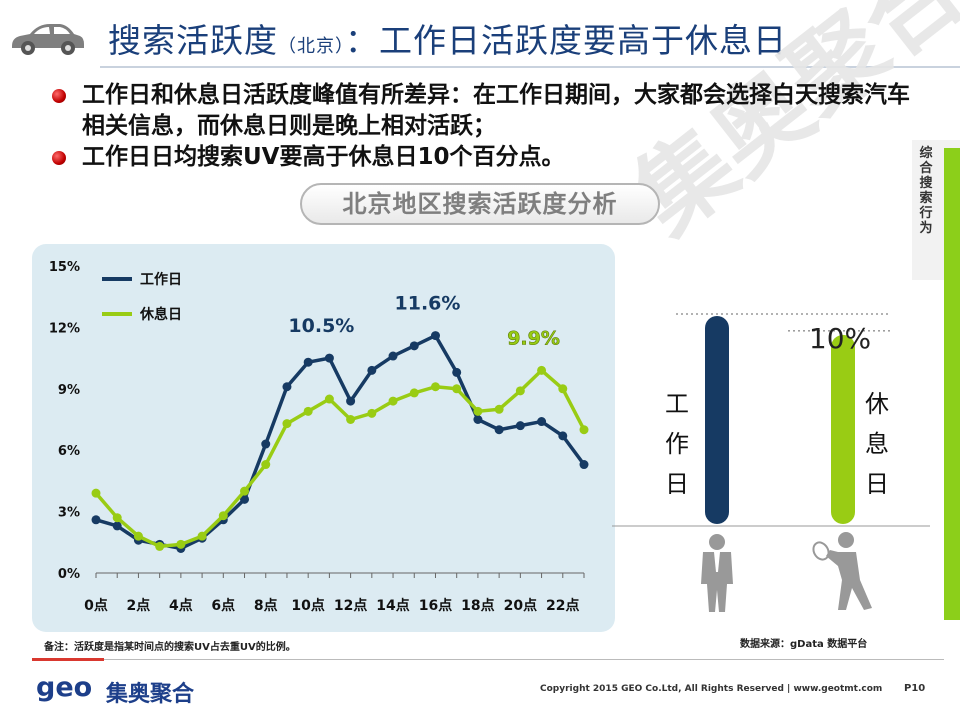 The width and height of the screenshot is (960, 720). What do you see at coordinates (717, 420) in the screenshot?
I see `workday-bar` at bounding box center [717, 420].